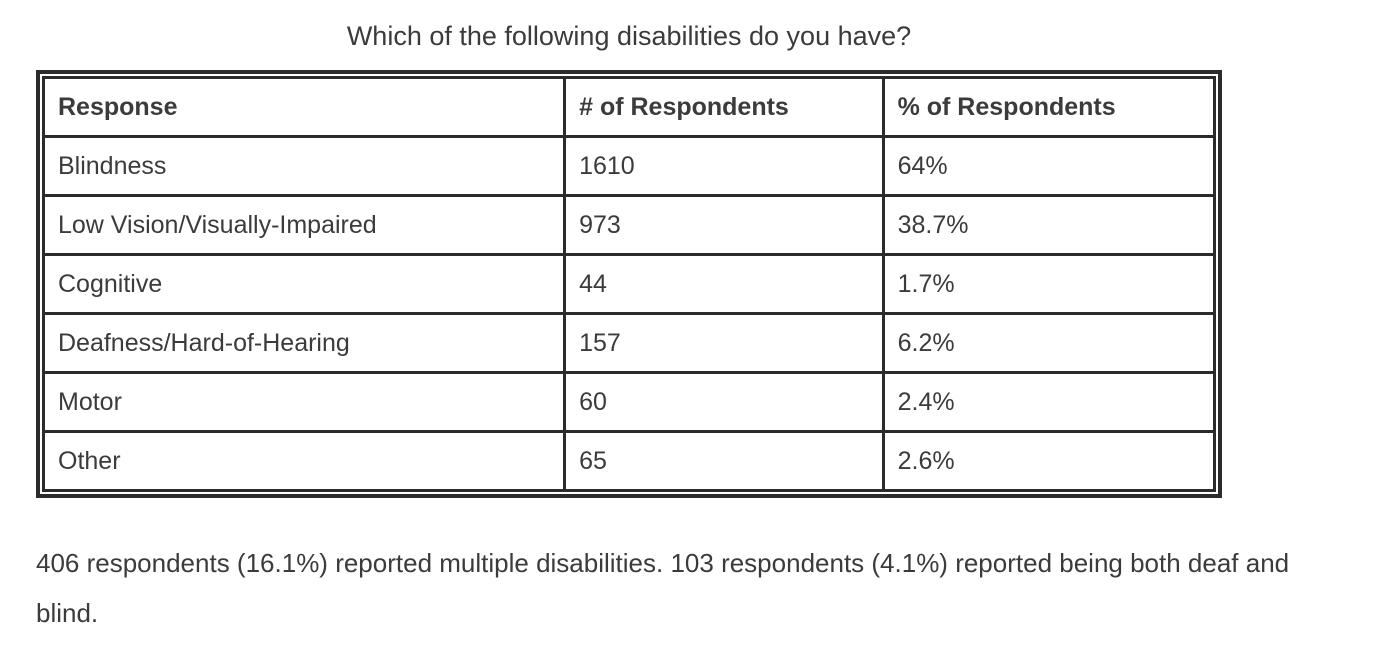 This screenshot has height=648, width=1374. I want to click on cell-response: Motor, so click(304, 401).